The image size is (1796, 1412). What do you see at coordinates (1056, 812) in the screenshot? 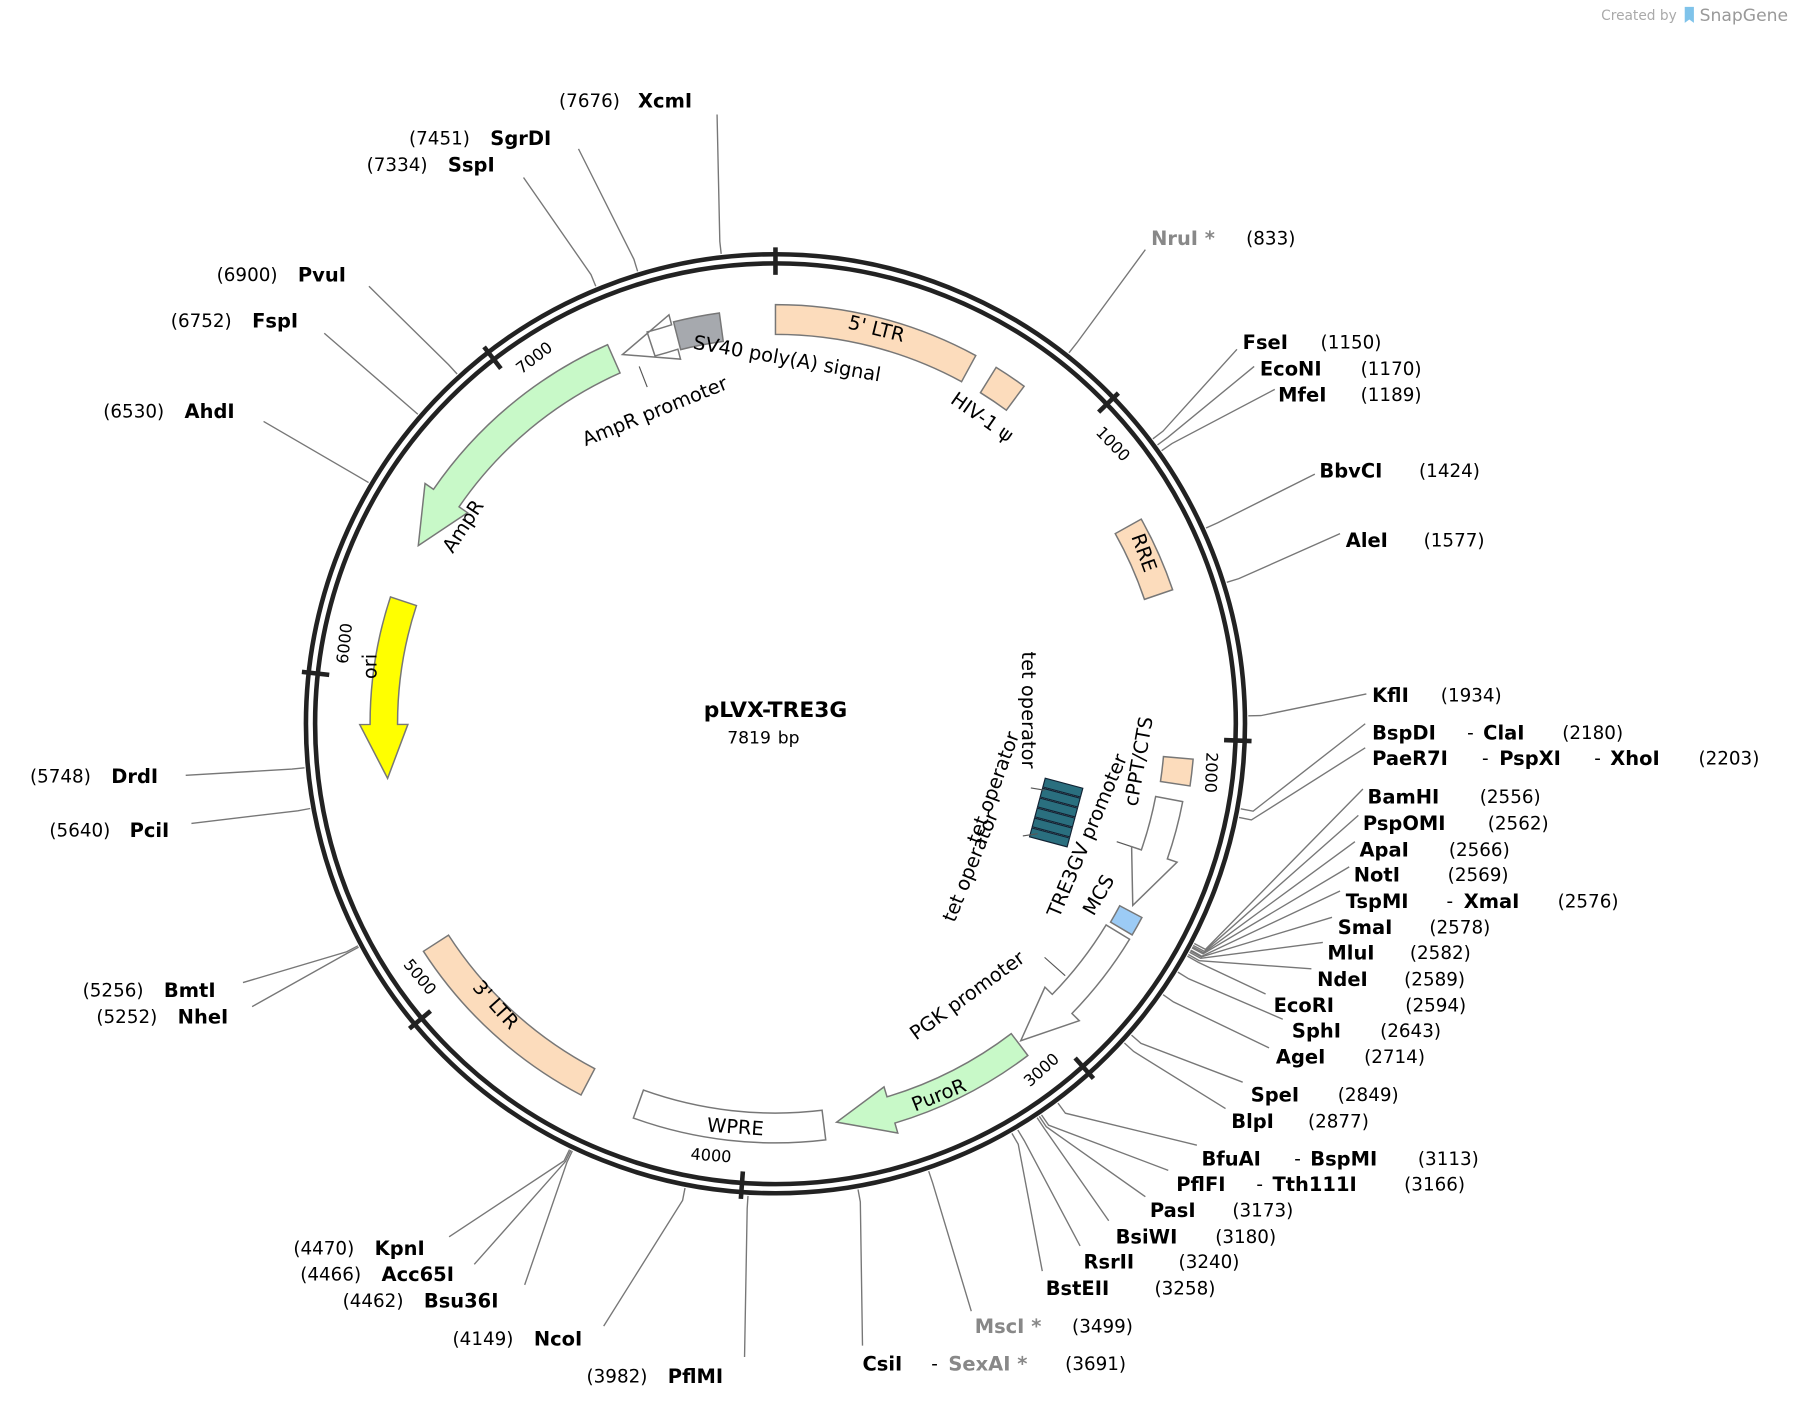
I see `tet-operator-blocks` at bounding box center [1056, 812].